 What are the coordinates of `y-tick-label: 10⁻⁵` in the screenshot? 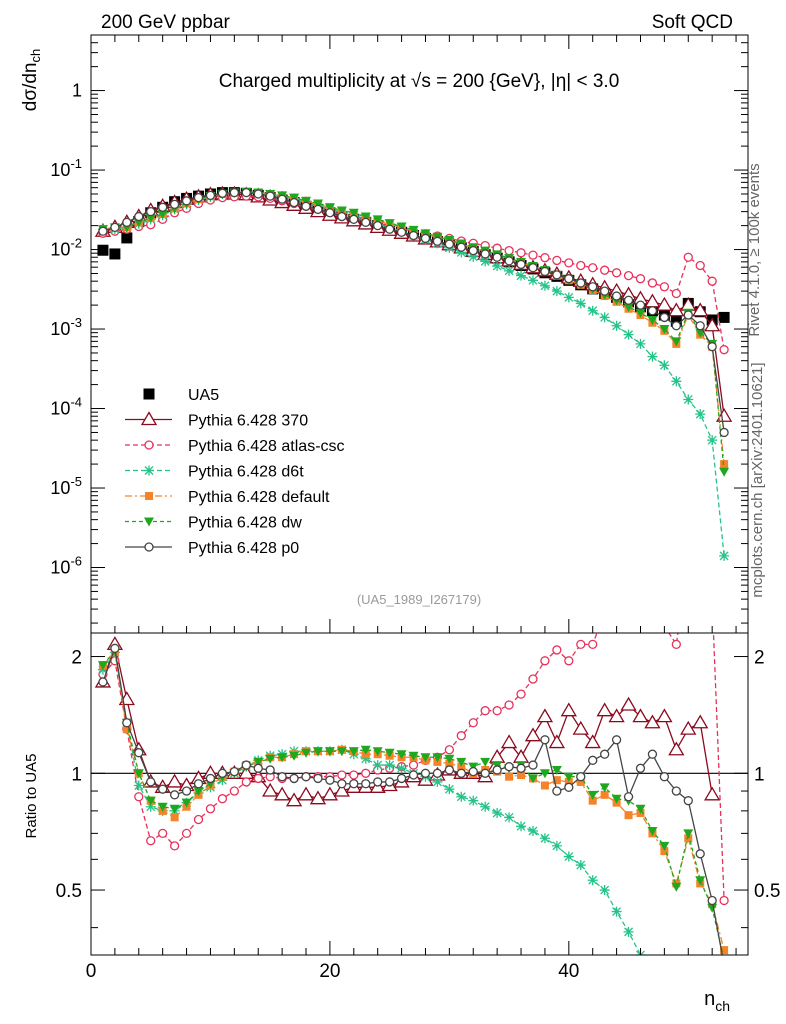 It's located at (66, 486).